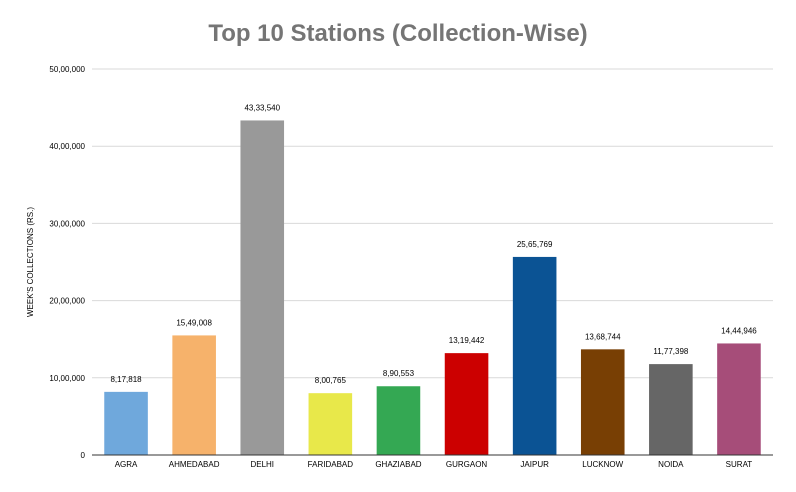  I want to click on x-tick-label: AHMEDABAD, so click(194, 464).